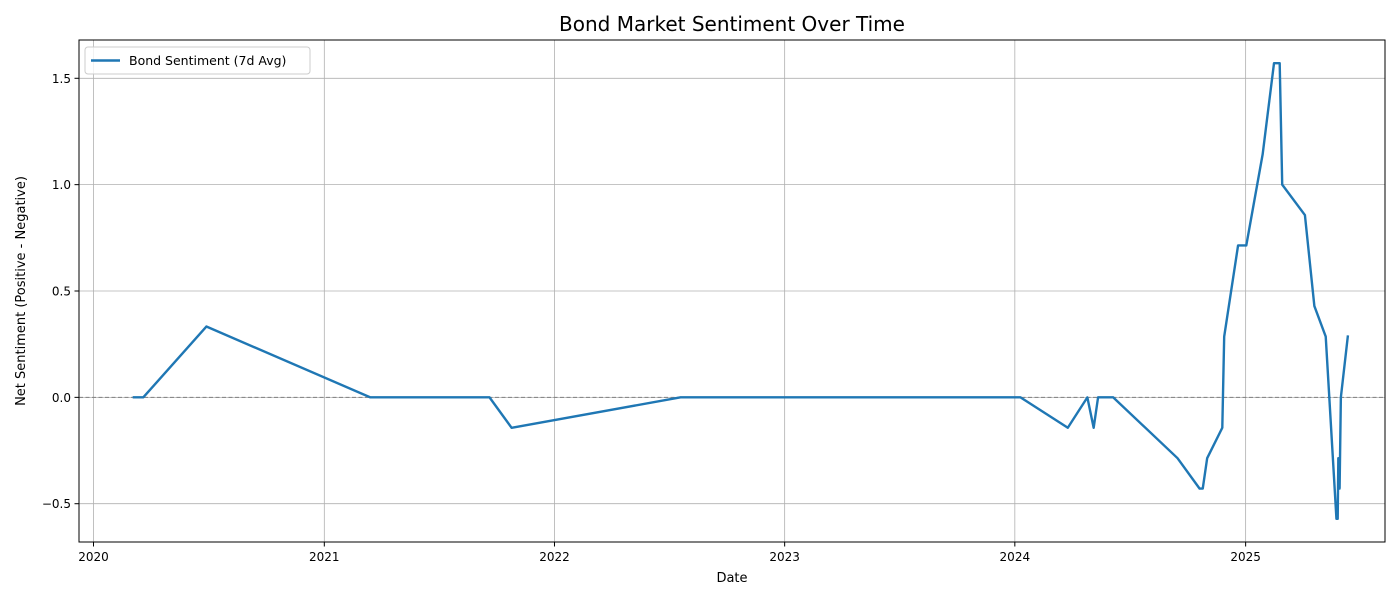 The image size is (1400, 604). I want to click on y-axis-label: Net Sentiment (Positive - Negative), so click(21, 291).